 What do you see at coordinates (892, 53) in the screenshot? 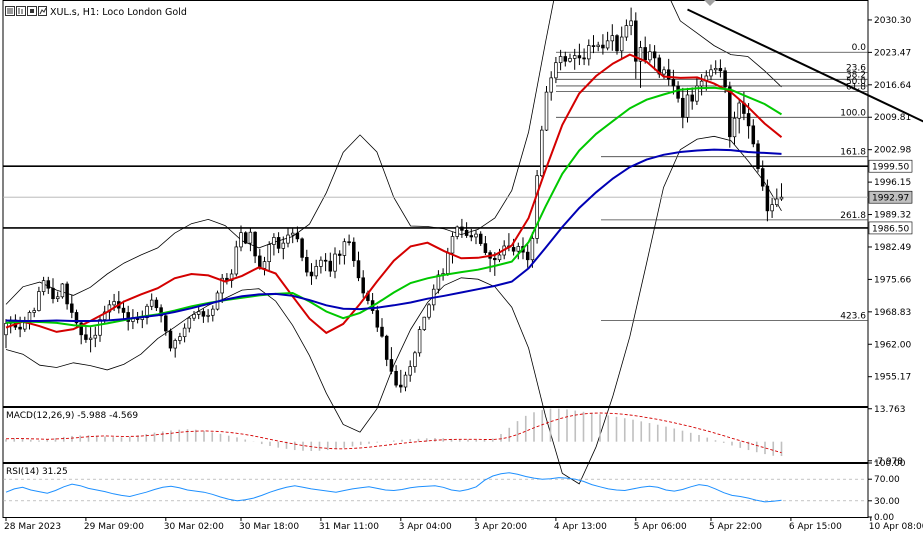
I see `price-tick-label: 2023.47` at bounding box center [892, 53].